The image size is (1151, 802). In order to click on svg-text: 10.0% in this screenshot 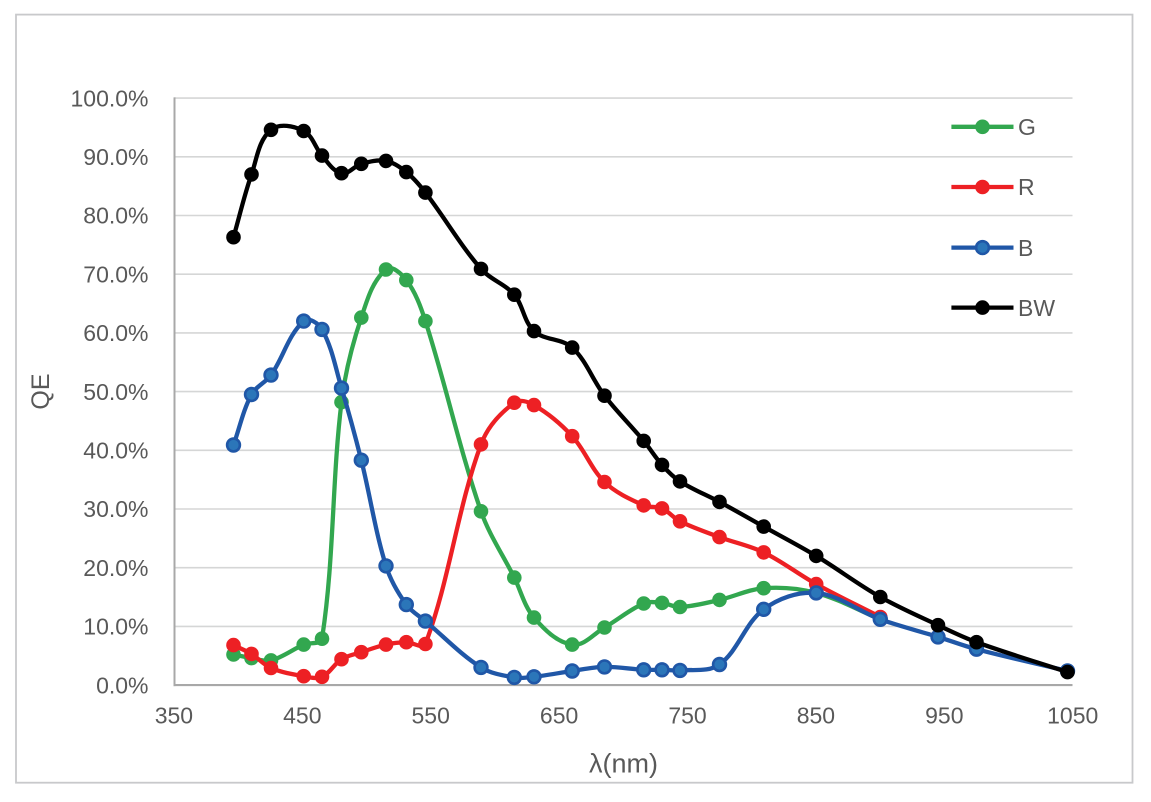, I will do `click(115, 627)`.